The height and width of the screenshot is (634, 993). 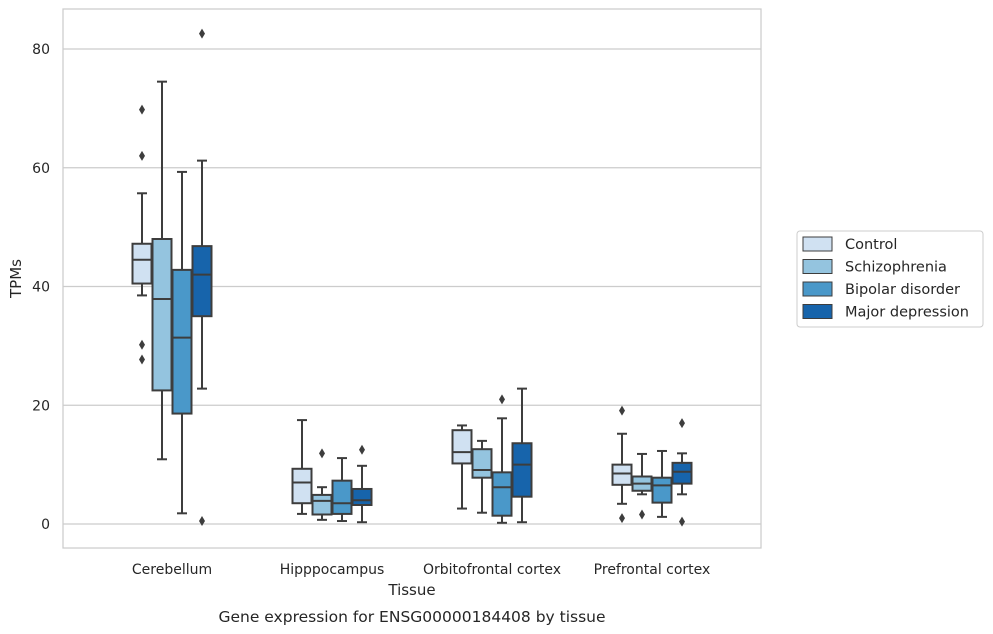 What do you see at coordinates (896, 268) in the screenshot?
I see `legend-label: Schizophrenia` at bounding box center [896, 268].